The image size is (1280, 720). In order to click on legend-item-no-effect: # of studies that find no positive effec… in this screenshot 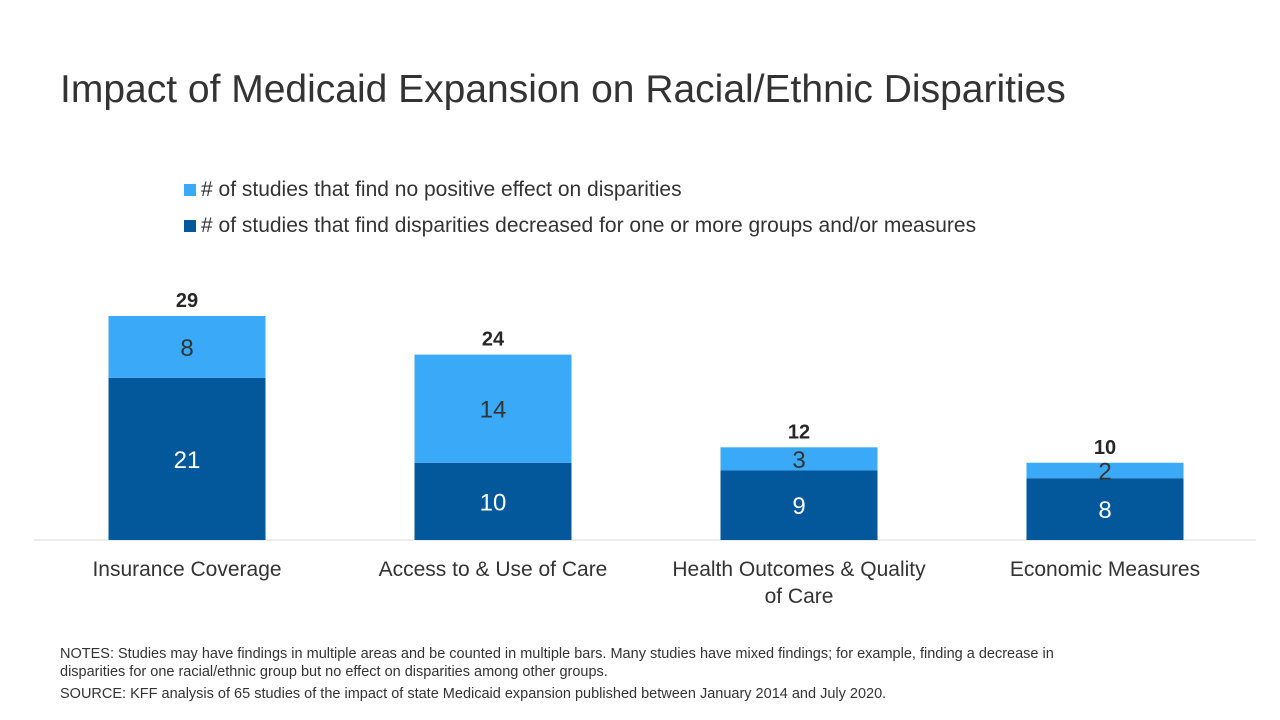, I will do `click(580, 190)`.